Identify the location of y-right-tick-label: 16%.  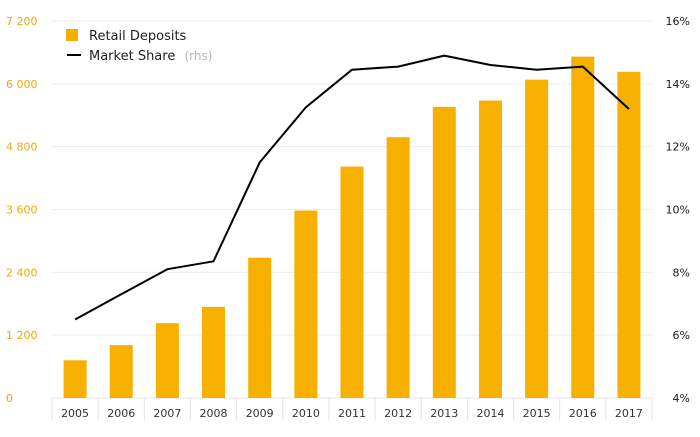
(678, 21).